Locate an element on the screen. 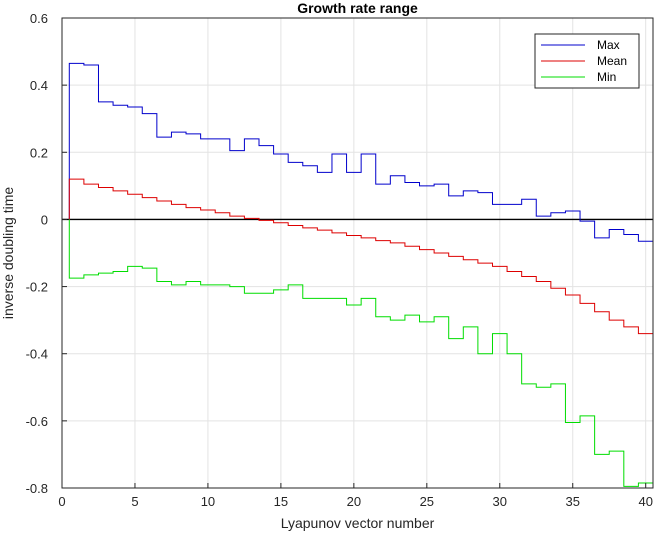 The image size is (654, 535). x-tick-label: 10 is located at coordinates (208, 501).